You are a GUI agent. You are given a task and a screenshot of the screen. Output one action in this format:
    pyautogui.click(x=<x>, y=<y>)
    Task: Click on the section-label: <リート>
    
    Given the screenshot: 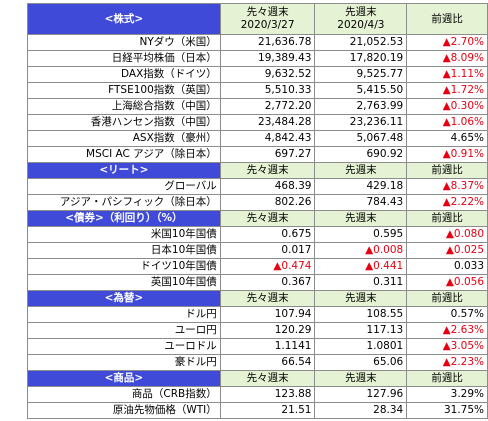 What is the action you would take?
    pyautogui.click(x=124, y=170)
    